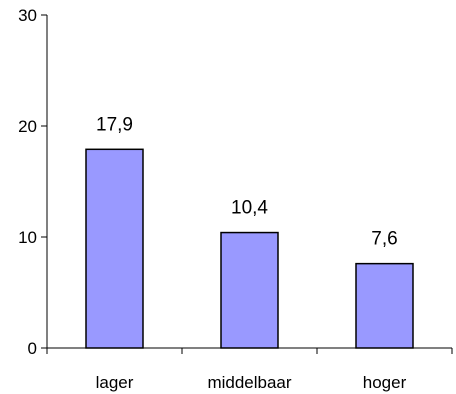 This screenshot has width=456, height=394. What do you see at coordinates (27, 237) in the screenshot?
I see `y-tick-label: 10` at bounding box center [27, 237].